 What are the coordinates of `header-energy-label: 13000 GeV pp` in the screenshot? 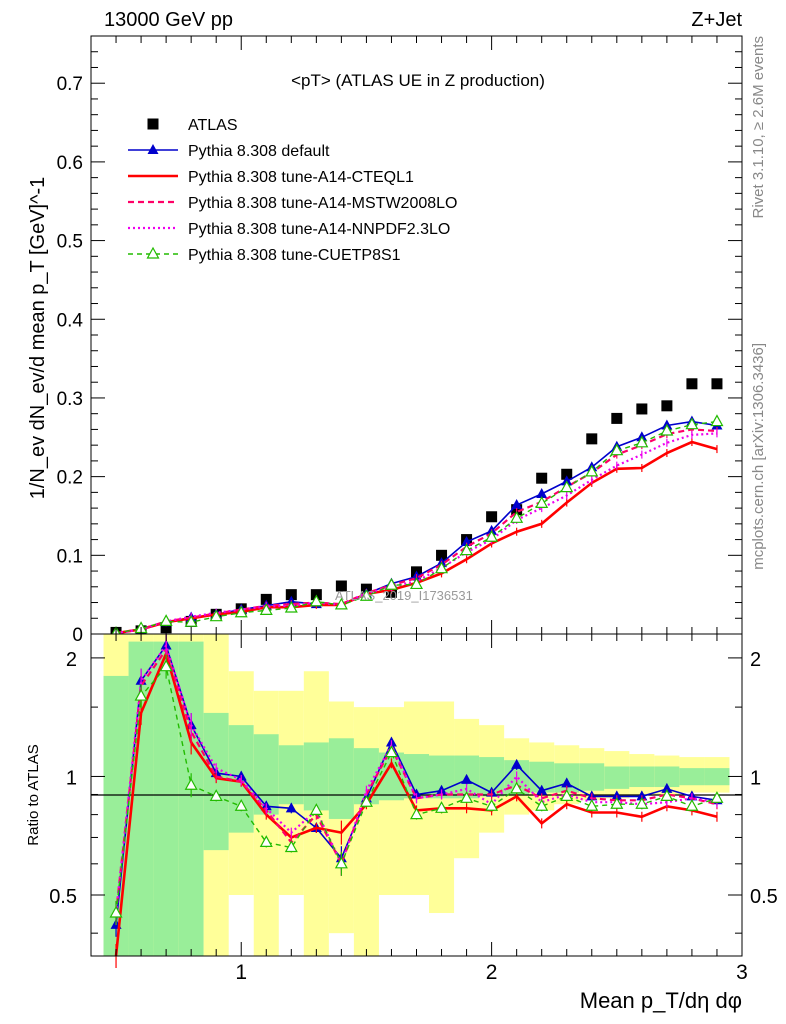 It's located at (168, 20).